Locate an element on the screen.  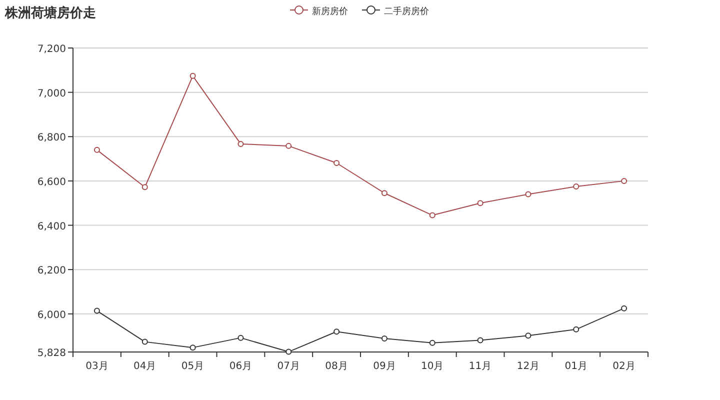
y-tick-label: 6,400 is located at coordinates (51, 226).